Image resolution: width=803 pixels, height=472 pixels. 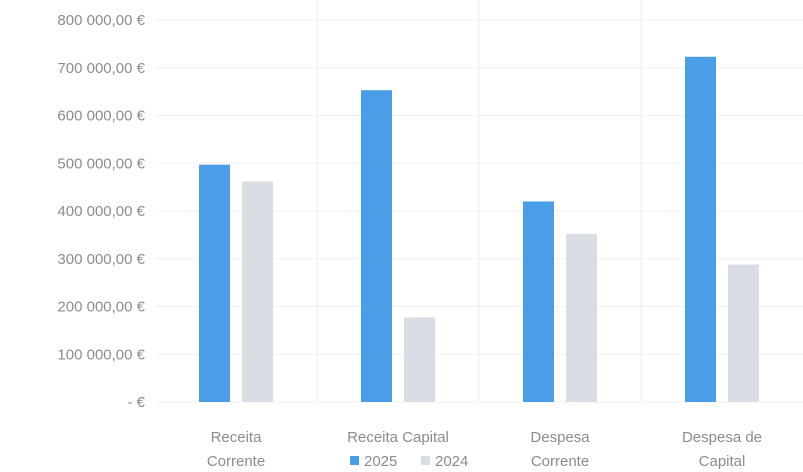 What do you see at coordinates (409, 461) in the screenshot?
I see `legend: 2025 2024` at bounding box center [409, 461].